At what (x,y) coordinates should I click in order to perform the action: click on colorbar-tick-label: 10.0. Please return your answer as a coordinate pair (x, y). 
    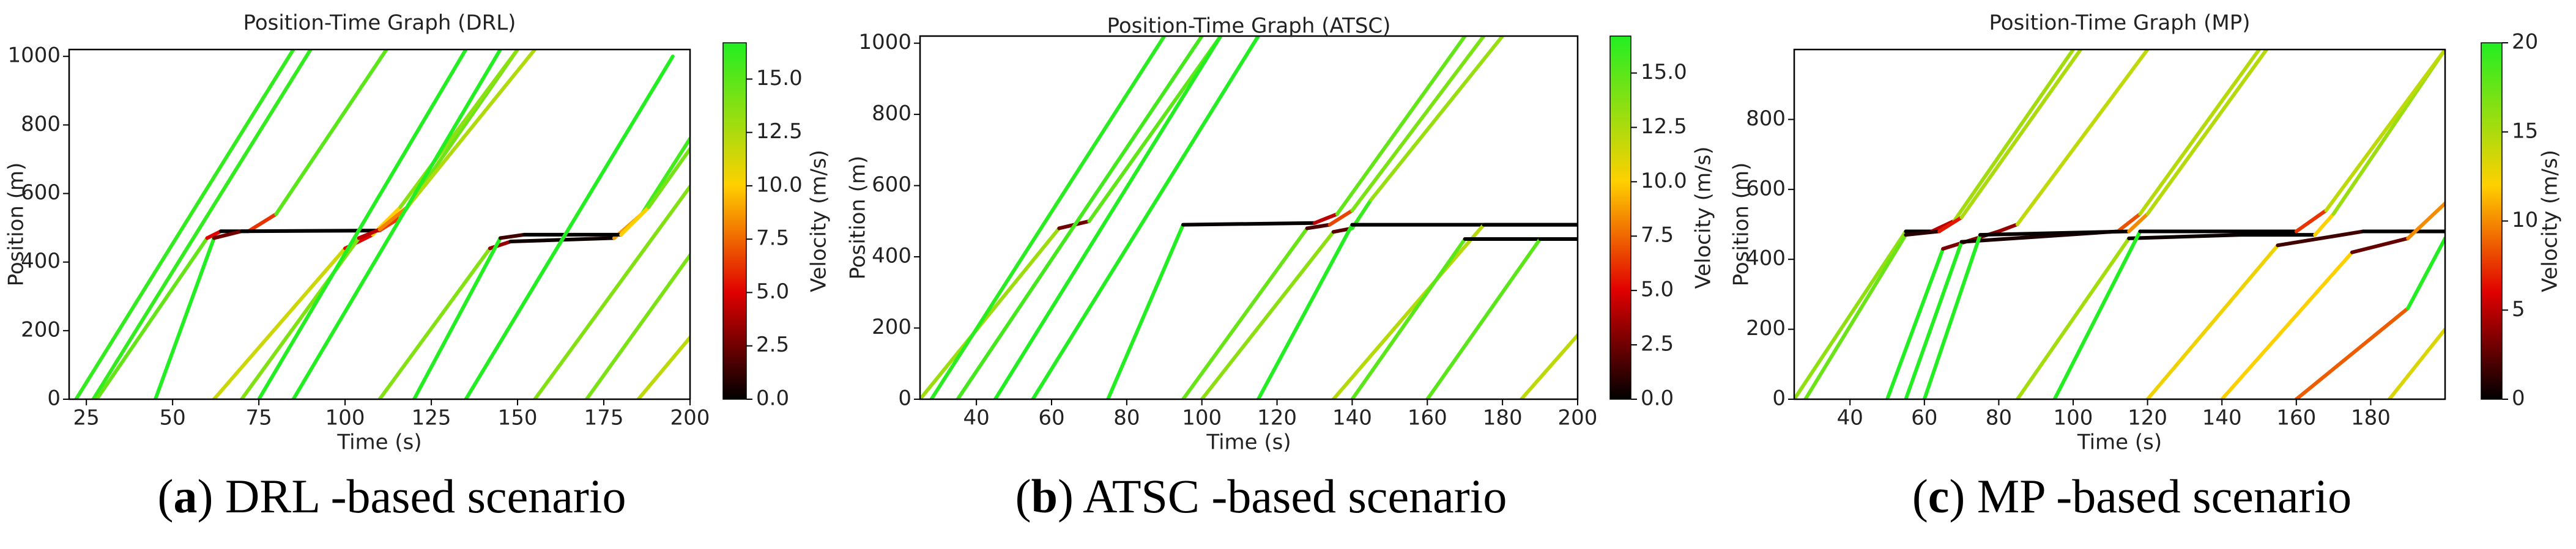
    Looking at the image, I should click on (1664, 181).